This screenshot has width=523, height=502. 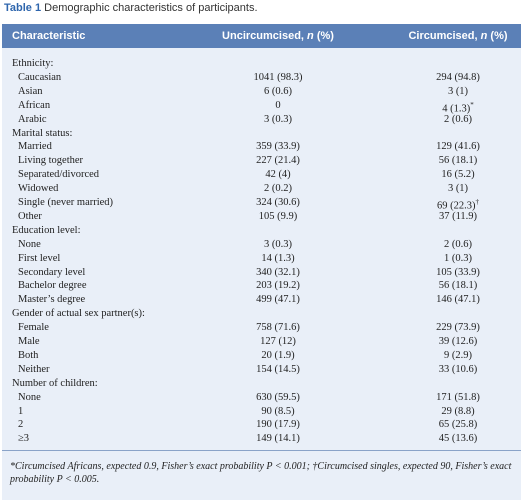 What do you see at coordinates (51, 161) in the screenshot?
I see `row-label: Living together` at bounding box center [51, 161].